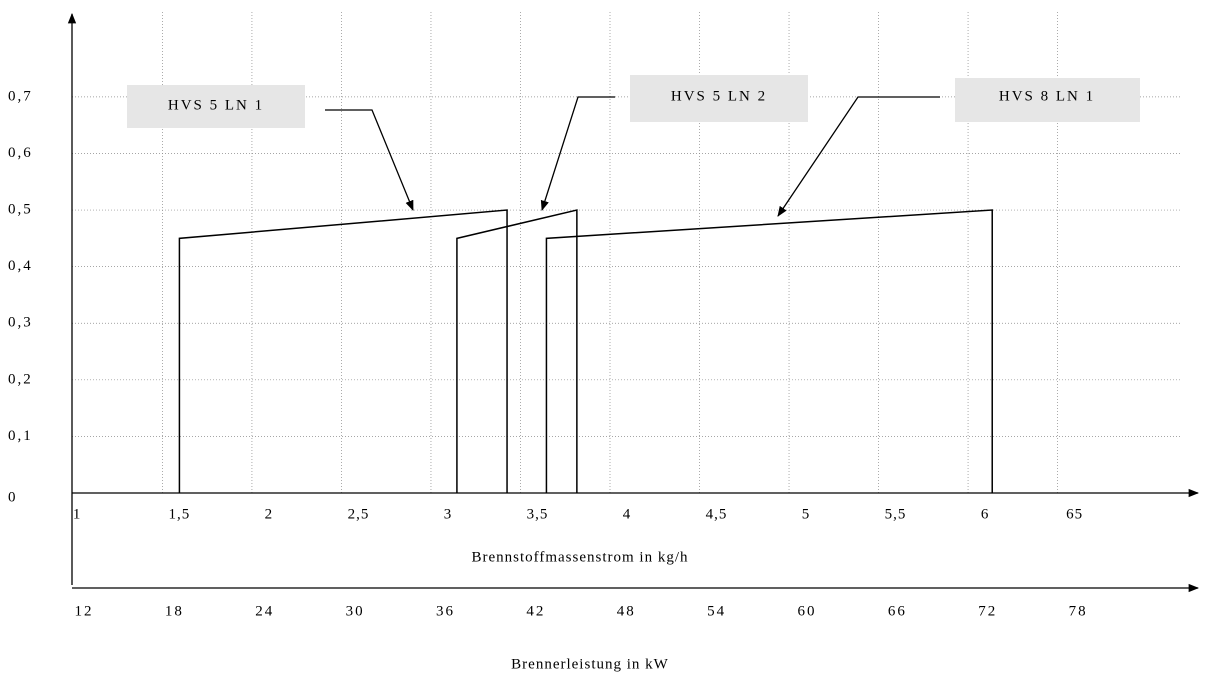  I want to click on x-tick-label: 2, so click(269, 514).